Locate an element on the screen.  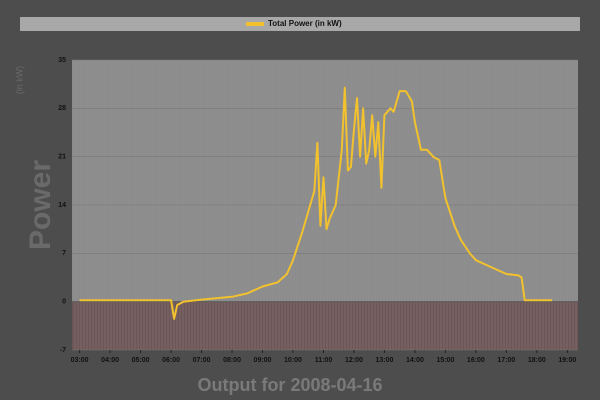
x-tick-label: 03:00 is located at coordinates (80, 360).